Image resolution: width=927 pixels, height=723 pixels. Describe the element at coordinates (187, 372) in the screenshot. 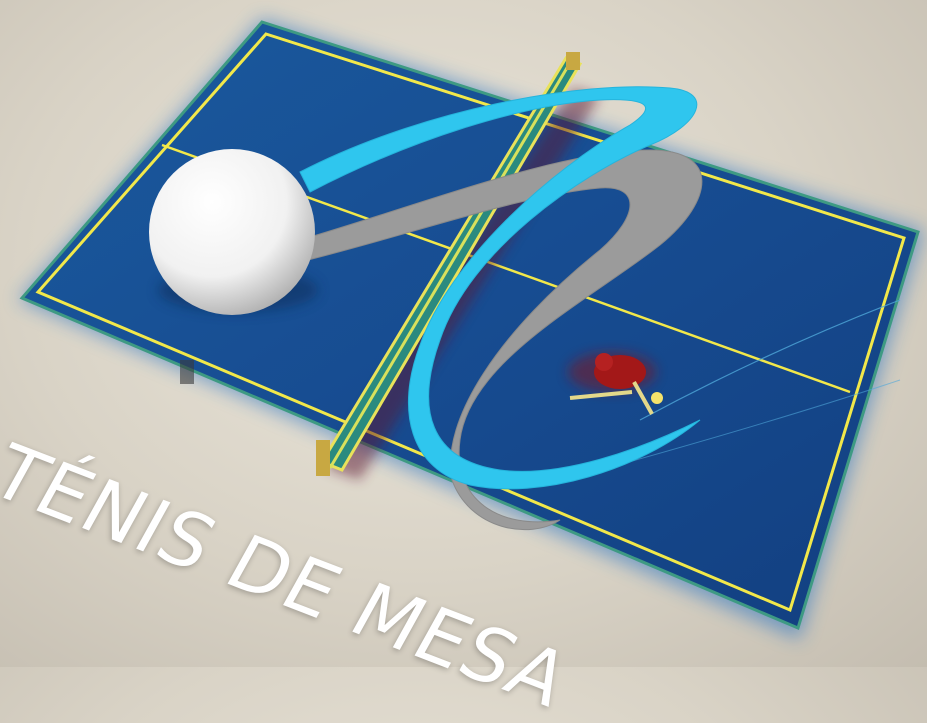

I see `table-leg` at that location.